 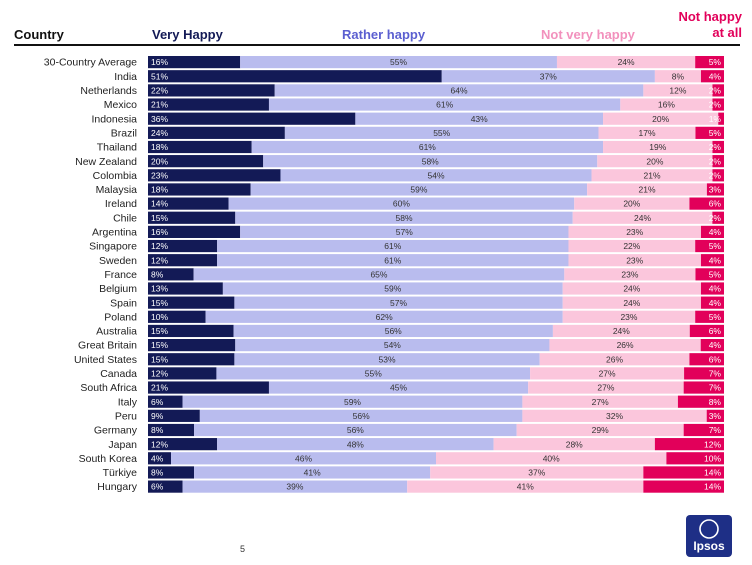 I want to click on page-number: 5, so click(x=243, y=549).